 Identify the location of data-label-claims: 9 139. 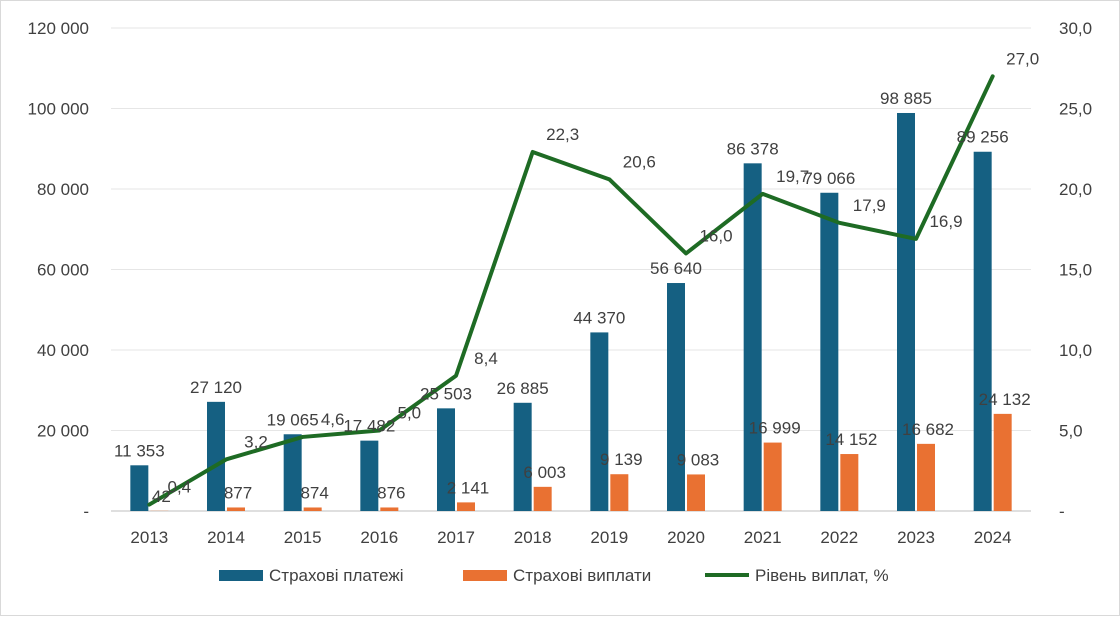
(621, 459).